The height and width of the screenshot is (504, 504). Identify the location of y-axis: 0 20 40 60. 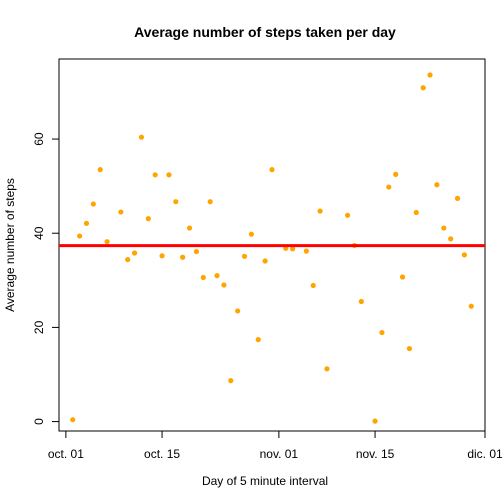
(46, 278).